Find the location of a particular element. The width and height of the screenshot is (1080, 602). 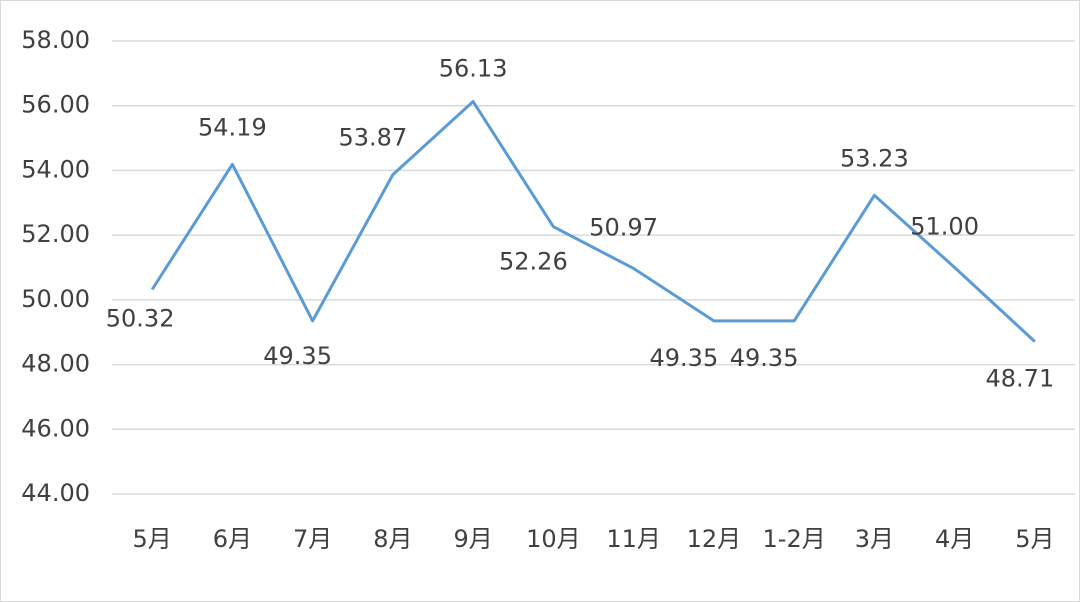

data-label: 52.26 is located at coordinates (533, 262).